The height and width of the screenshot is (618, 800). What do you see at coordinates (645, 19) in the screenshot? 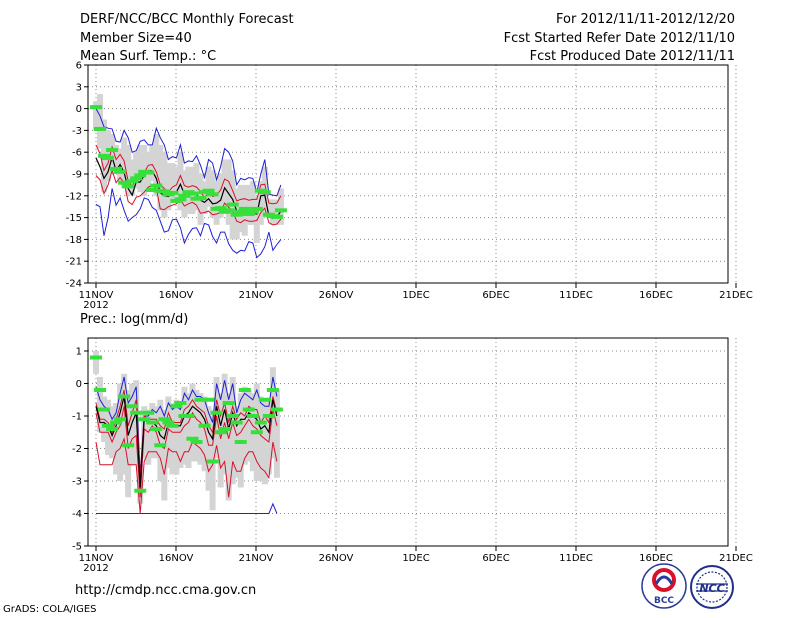
I see `forecast-period: For 2012/11/11-2012/12/20` at bounding box center [645, 19].